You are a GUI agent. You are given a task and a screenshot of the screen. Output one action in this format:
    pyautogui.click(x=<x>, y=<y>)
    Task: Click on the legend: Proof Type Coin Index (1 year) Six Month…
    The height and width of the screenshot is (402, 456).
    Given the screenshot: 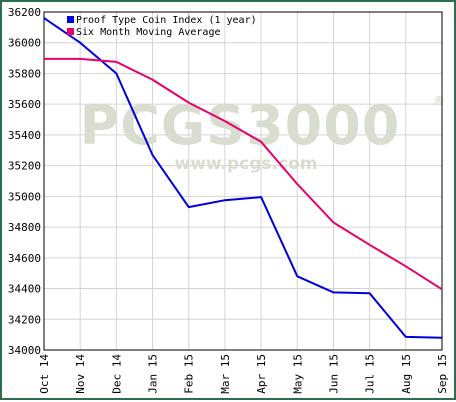 What is the action you would take?
    pyautogui.click(x=162, y=26)
    